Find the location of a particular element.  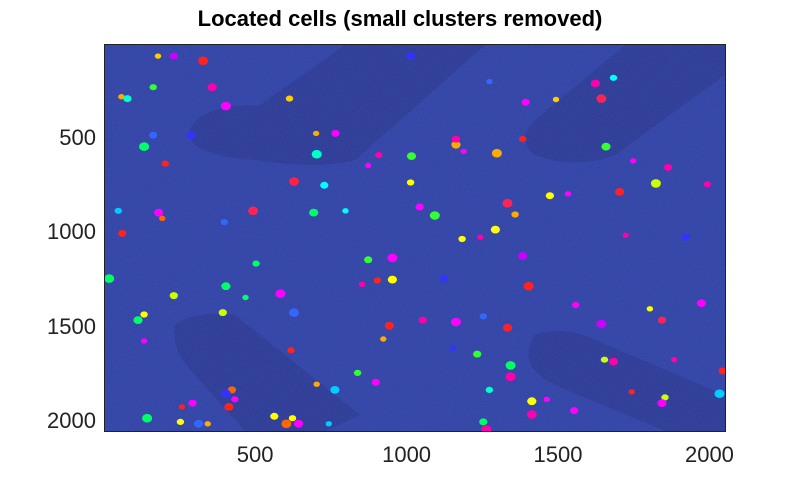

x-tick-label: 1500 is located at coordinates (558, 454).